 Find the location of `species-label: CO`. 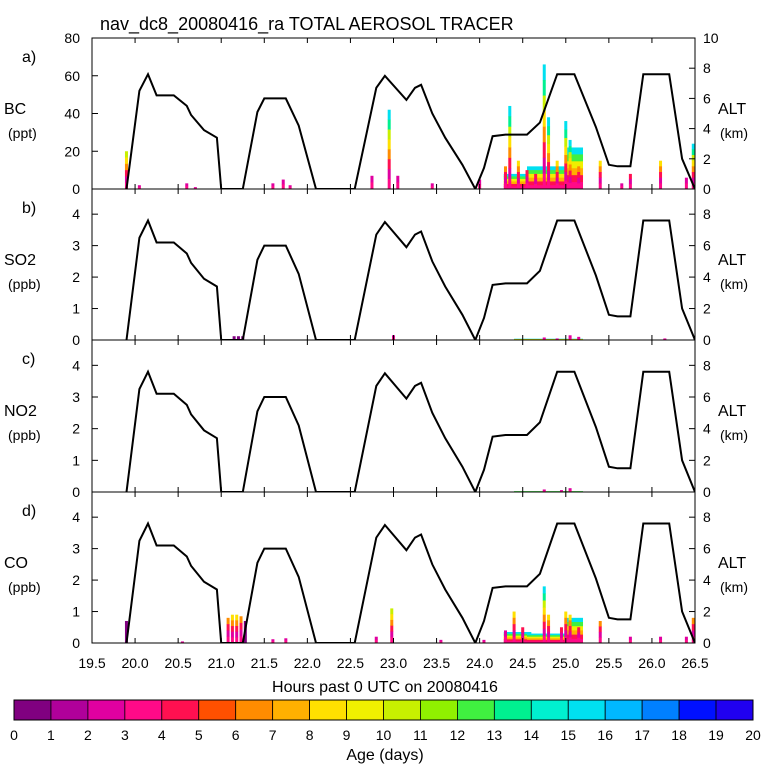

species-label: CO is located at coordinates (16, 563).